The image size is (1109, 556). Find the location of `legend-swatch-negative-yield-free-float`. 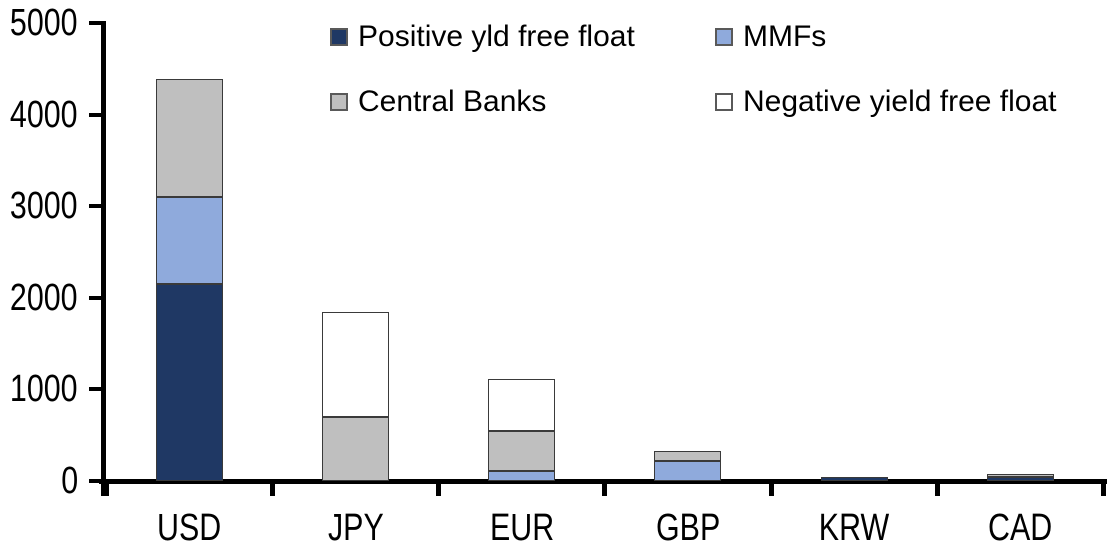

legend-swatch-negative-yield-free-float is located at coordinates (724, 102).